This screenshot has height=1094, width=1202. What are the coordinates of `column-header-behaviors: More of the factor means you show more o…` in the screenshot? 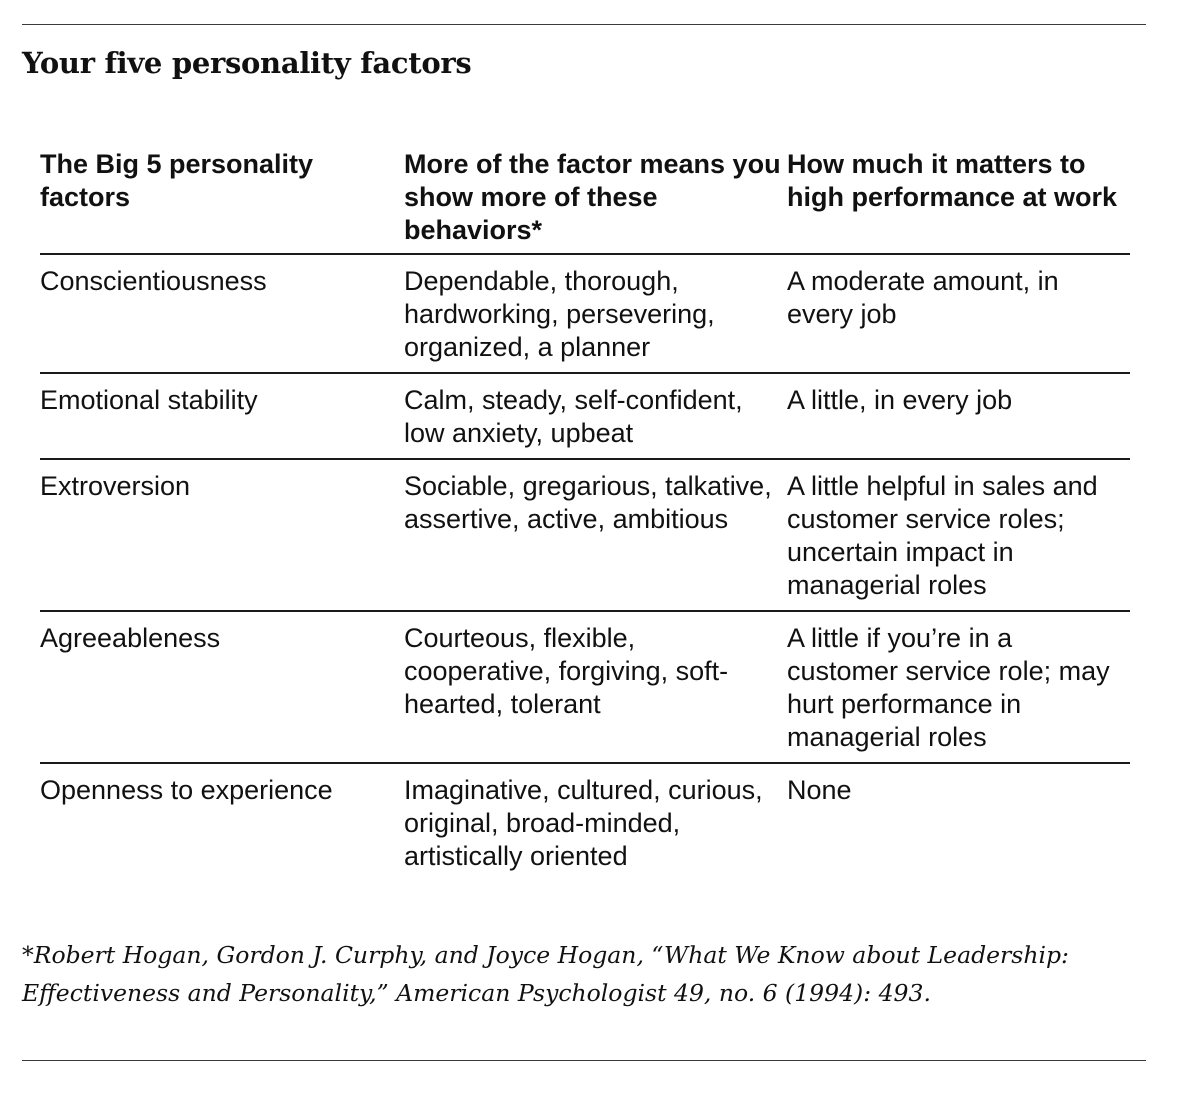 It's located at (595, 201).